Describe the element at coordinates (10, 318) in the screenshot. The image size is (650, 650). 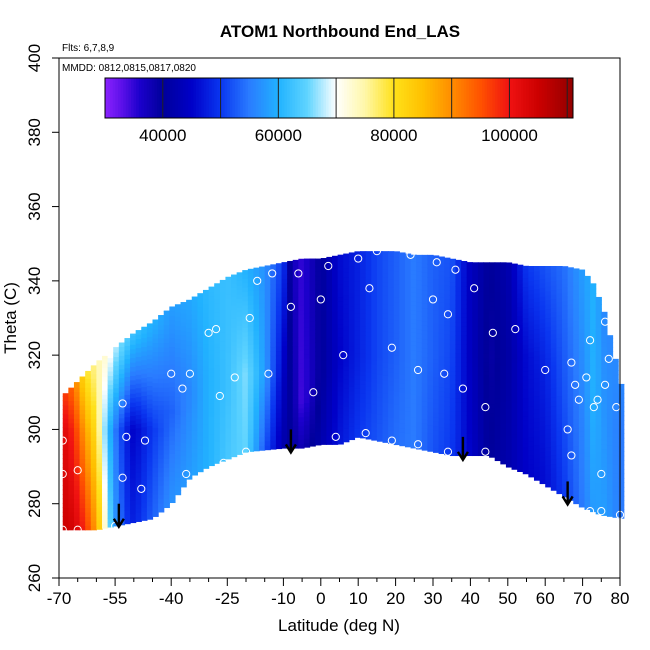
I see `y-axis-label: Theta (C)` at that location.